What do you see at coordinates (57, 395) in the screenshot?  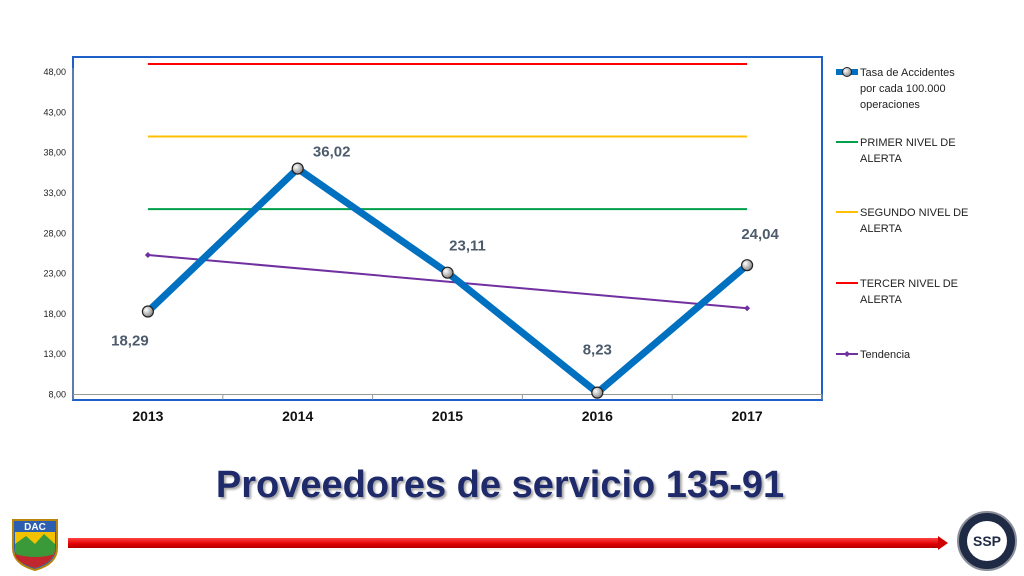 I see `y-tick-label: 8,00` at bounding box center [57, 395].